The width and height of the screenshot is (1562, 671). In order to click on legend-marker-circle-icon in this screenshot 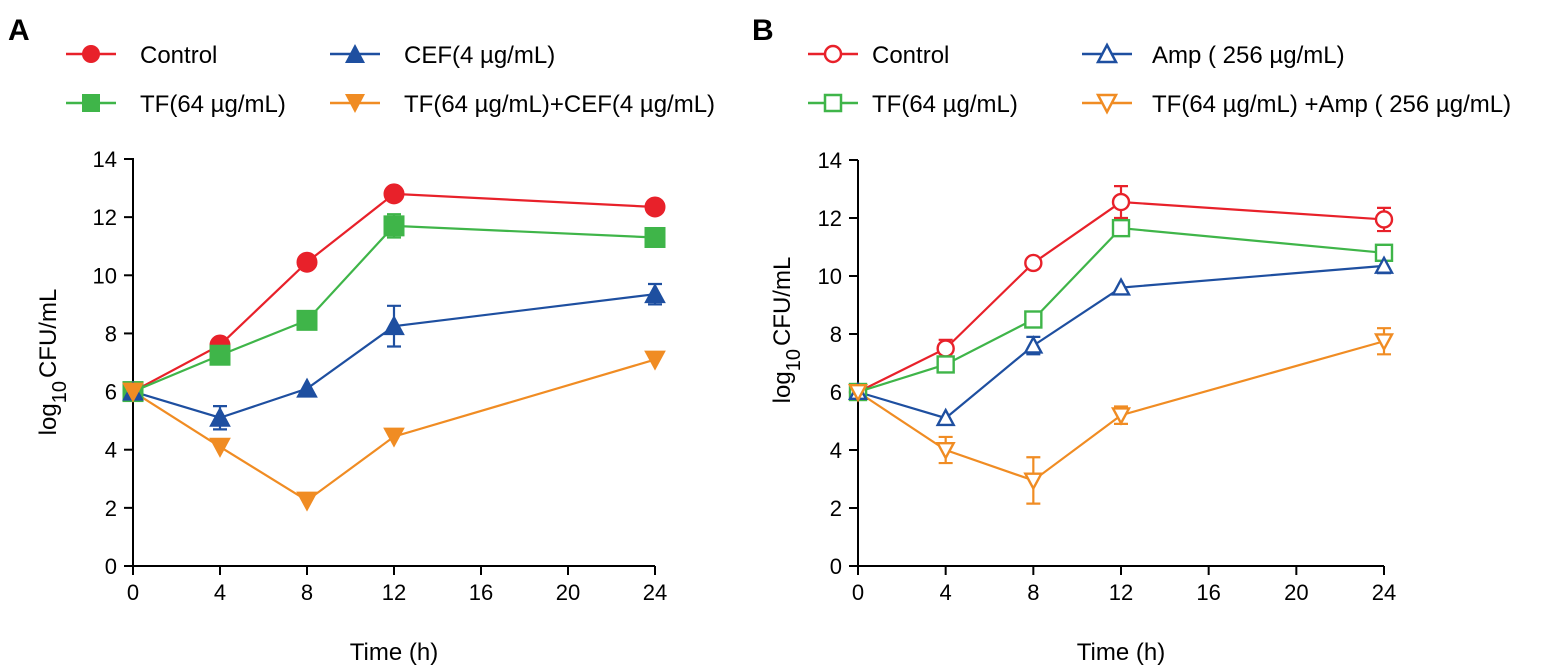, I will do `click(91, 54)`.